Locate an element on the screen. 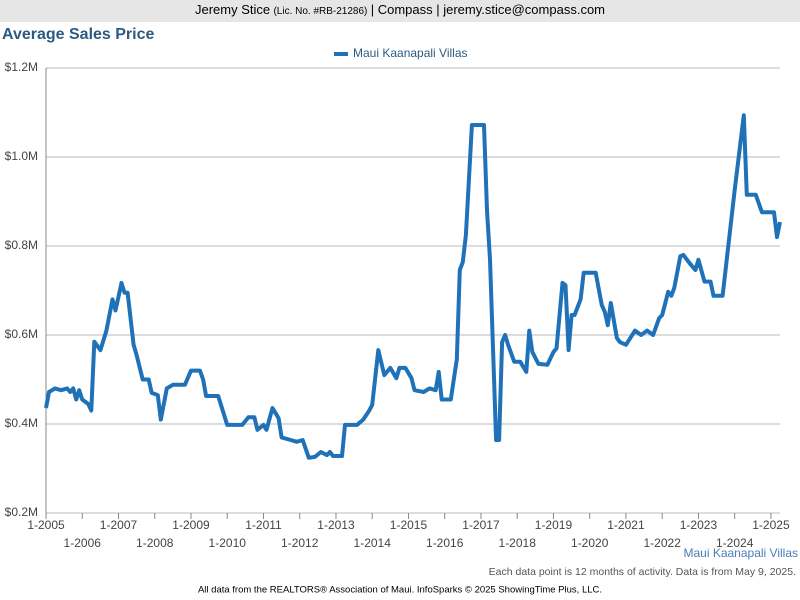  x-tick-label: 1-2009 is located at coordinates (191, 525).